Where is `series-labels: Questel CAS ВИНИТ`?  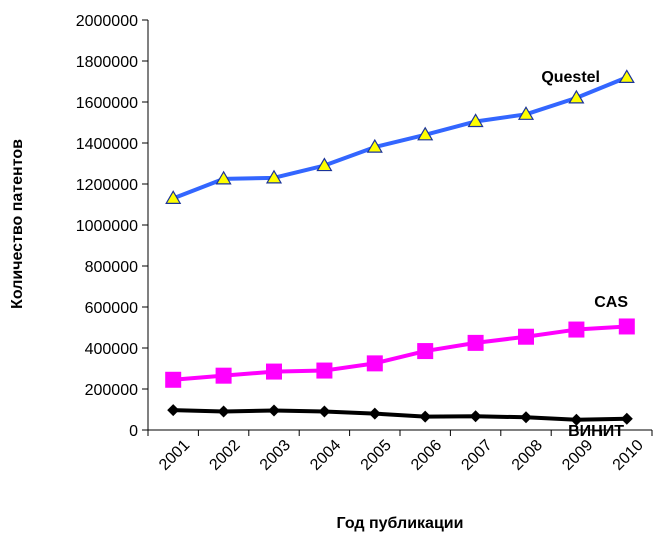 series-labels: Questel CAS ВИНИТ is located at coordinates (584, 254).